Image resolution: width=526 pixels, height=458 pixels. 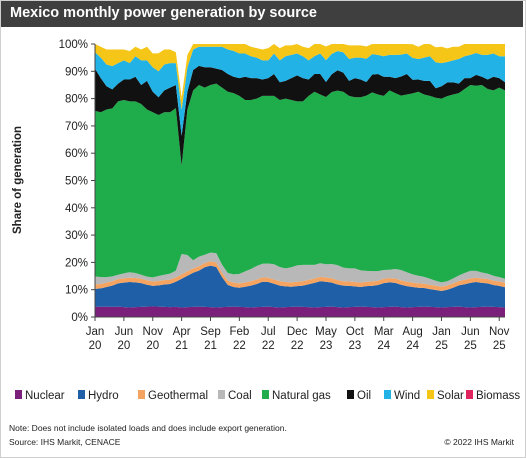 What do you see at coordinates (103, 396) in the screenshot?
I see `legend-label-hydro: Hydro` at bounding box center [103, 396].